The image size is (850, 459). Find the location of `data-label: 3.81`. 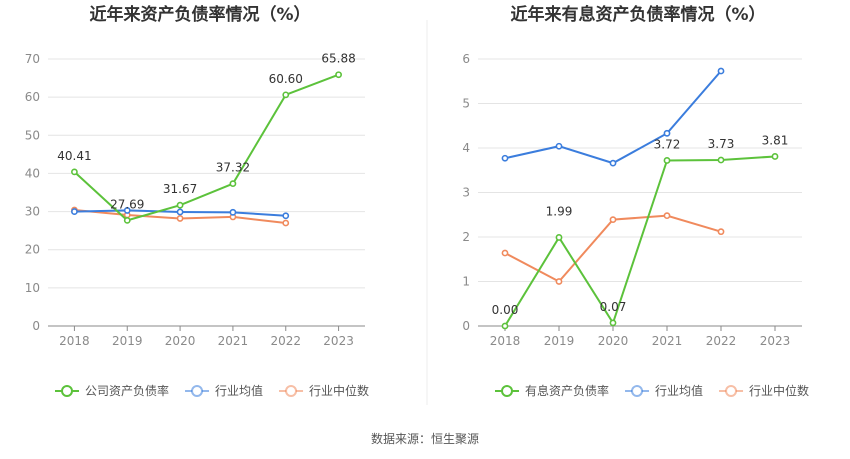

data-label: 3.81 is located at coordinates (775, 140).